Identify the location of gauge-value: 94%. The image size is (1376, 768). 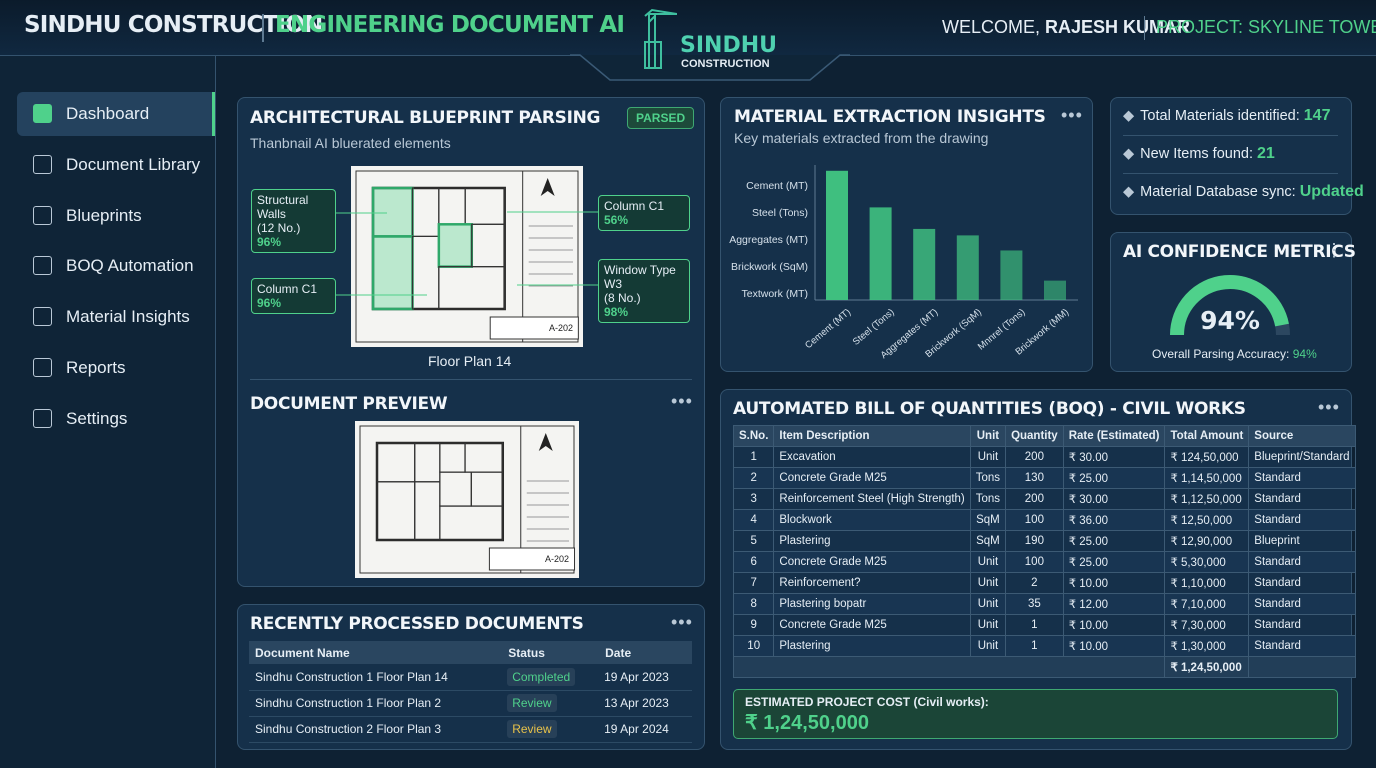
(1230, 320).